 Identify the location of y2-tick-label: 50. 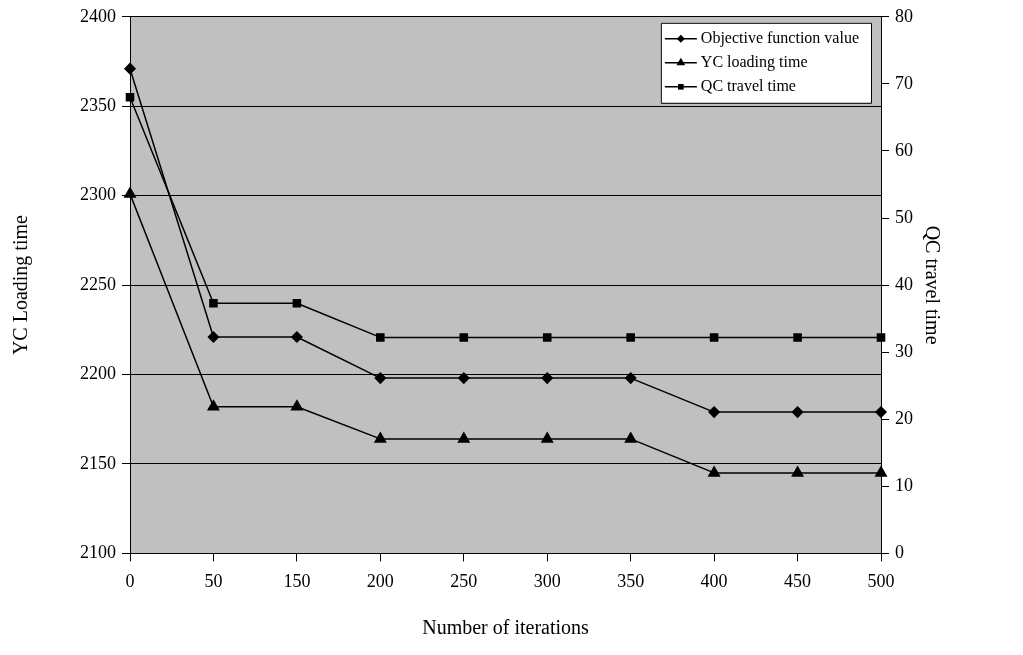
(904, 216).